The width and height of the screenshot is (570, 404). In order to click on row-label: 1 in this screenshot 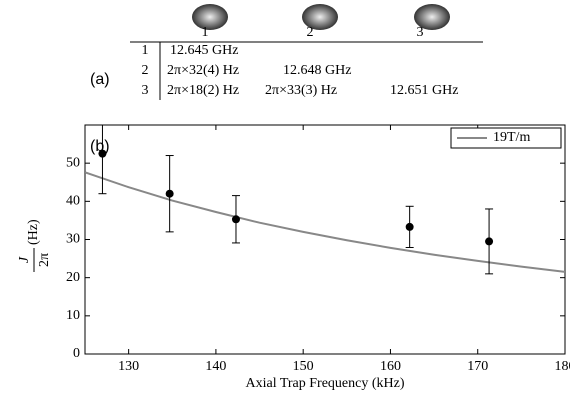, I will do `click(145, 50)`.